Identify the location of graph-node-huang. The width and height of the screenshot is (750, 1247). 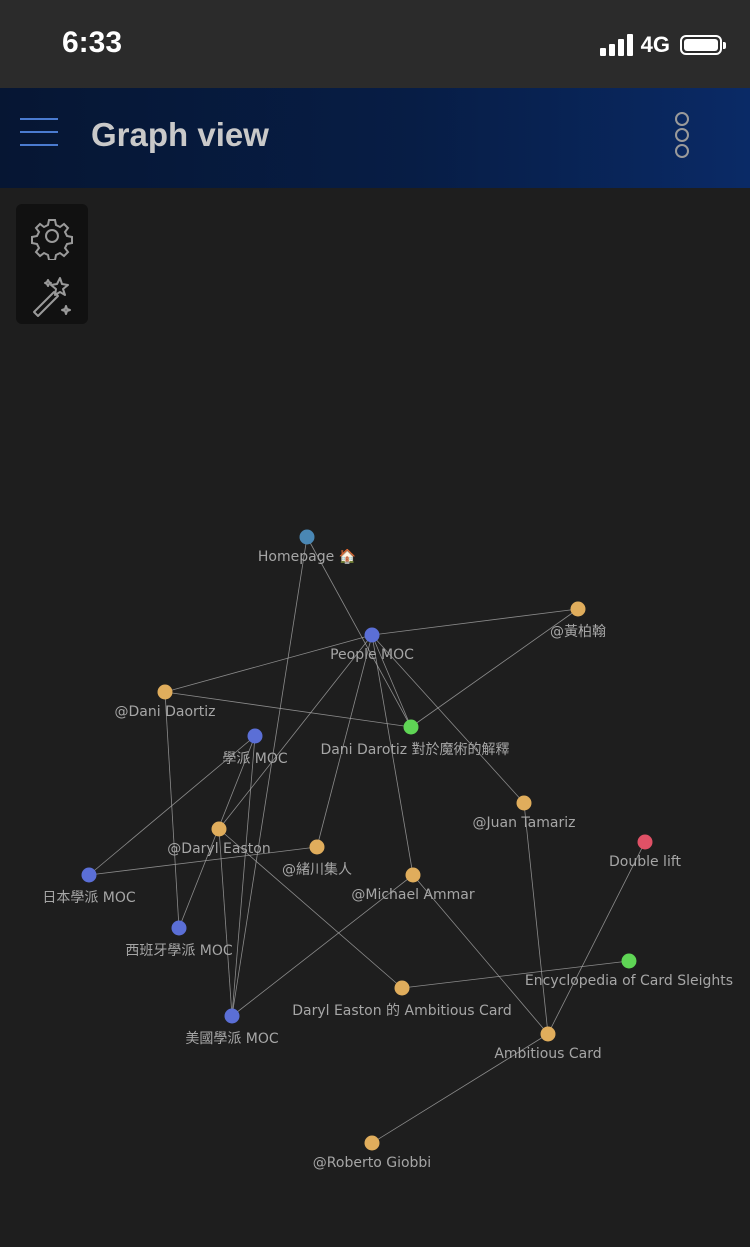
(578, 609).